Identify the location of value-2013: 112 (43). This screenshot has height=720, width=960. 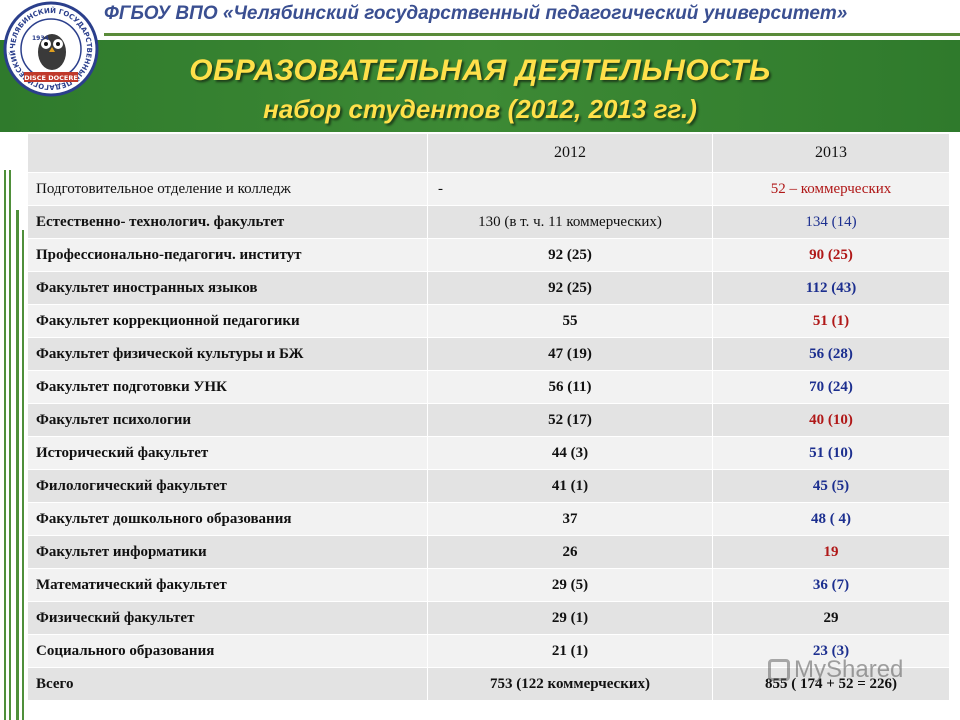
(831, 288).